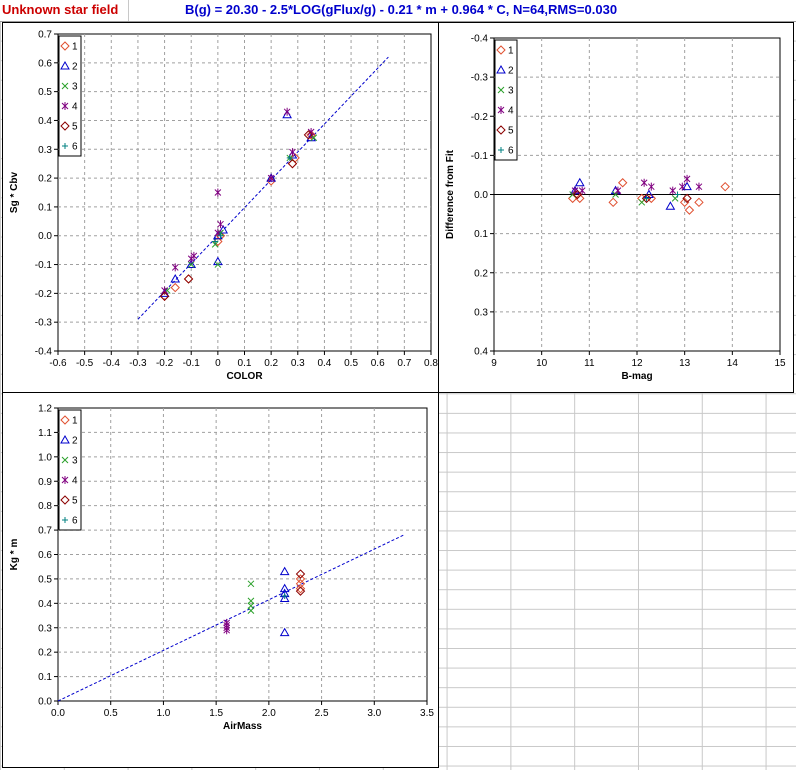 The image size is (796, 772). I want to click on field-name: Unknown star field, so click(60, 9).